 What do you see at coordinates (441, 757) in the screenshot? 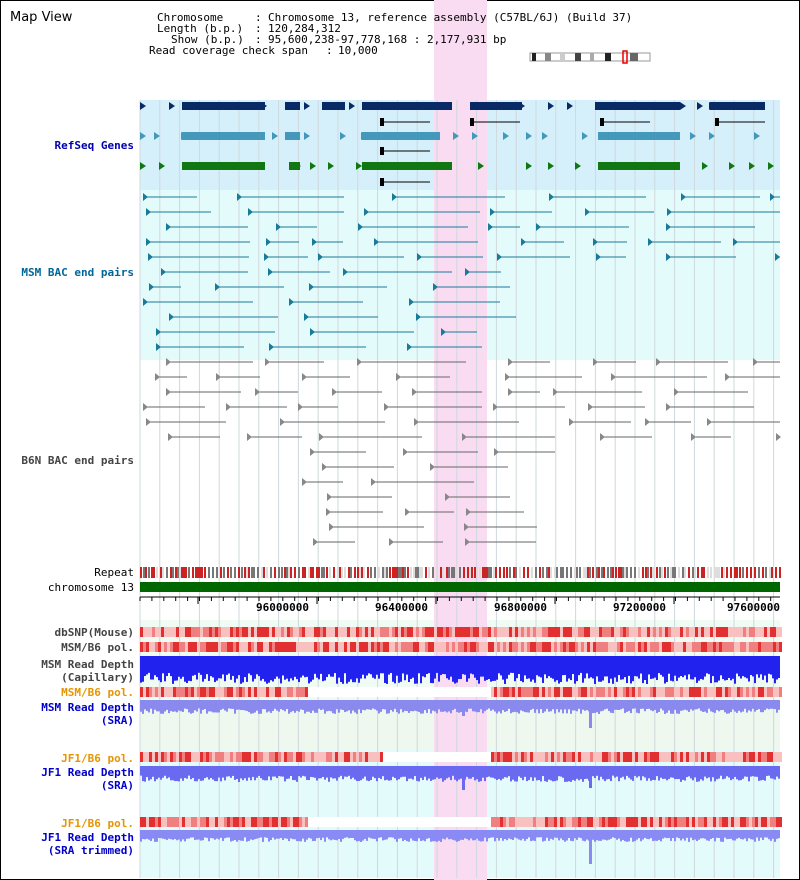
I see `heat-gap` at bounding box center [441, 757].